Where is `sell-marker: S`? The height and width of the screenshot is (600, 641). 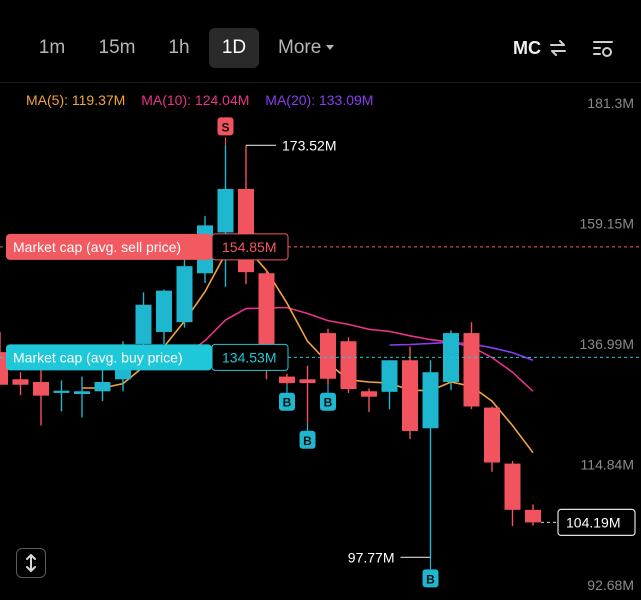
sell-marker: S is located at coordinates (225, 131).